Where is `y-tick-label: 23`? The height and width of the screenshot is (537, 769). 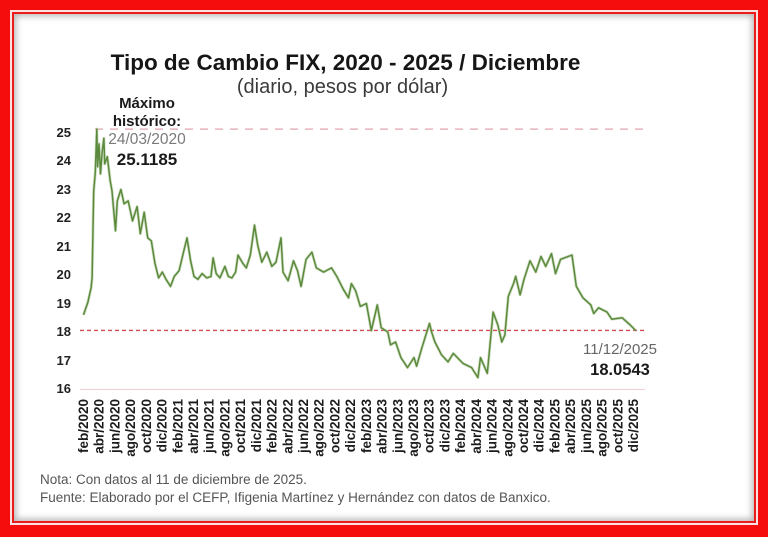 y-tick-label: 23 is located at coordinates (63, 189).